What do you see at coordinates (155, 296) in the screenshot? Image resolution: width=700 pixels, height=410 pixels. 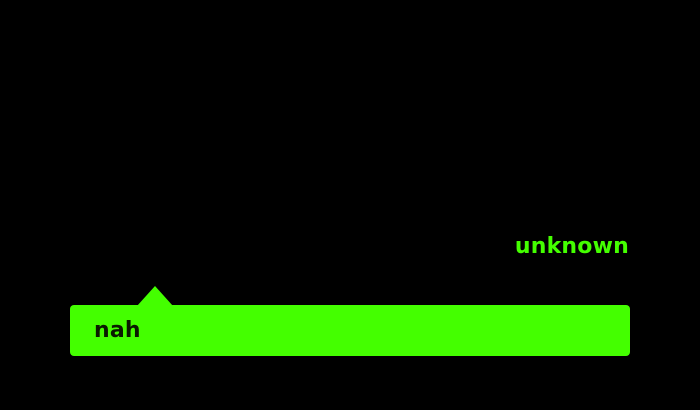 I see `bubble-pointer` at bounding box center [155, 296].